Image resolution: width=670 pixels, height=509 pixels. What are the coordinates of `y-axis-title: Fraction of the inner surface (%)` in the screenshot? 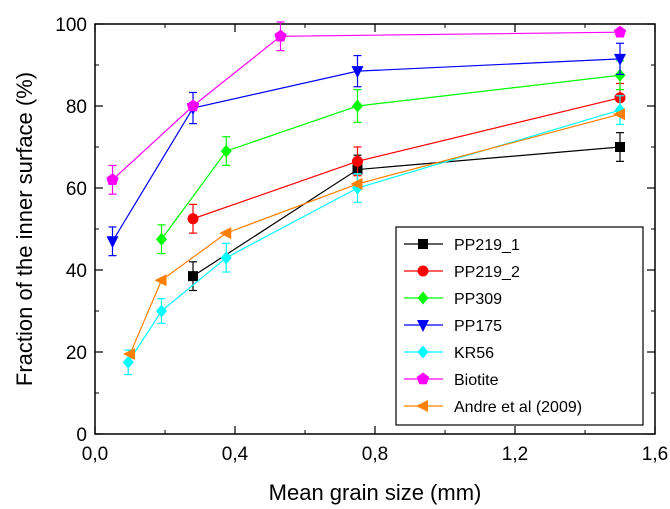 It's located at (24, 229).